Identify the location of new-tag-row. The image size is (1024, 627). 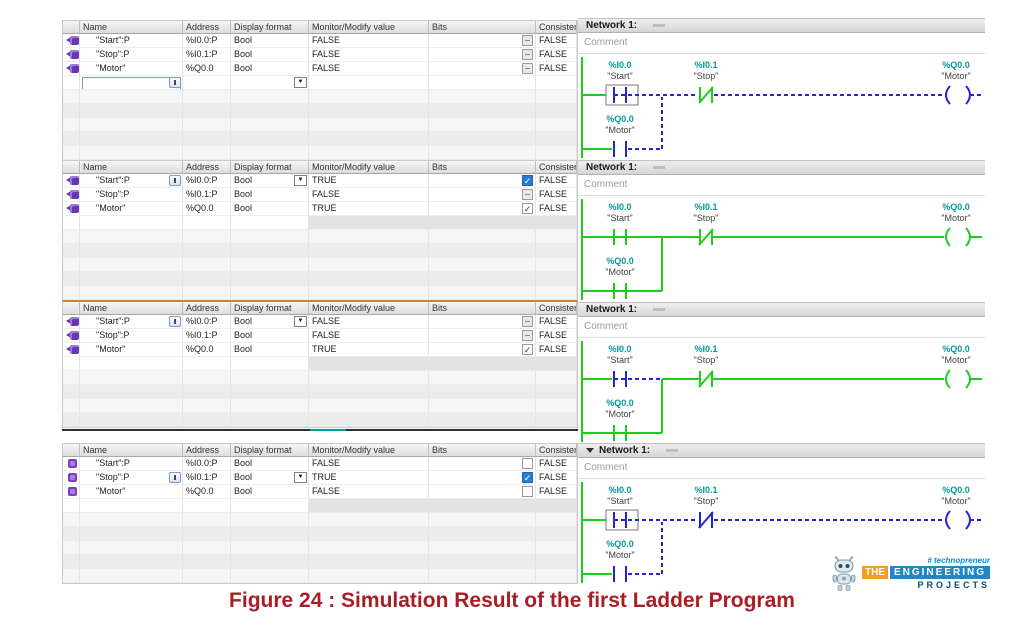
(320, 83).